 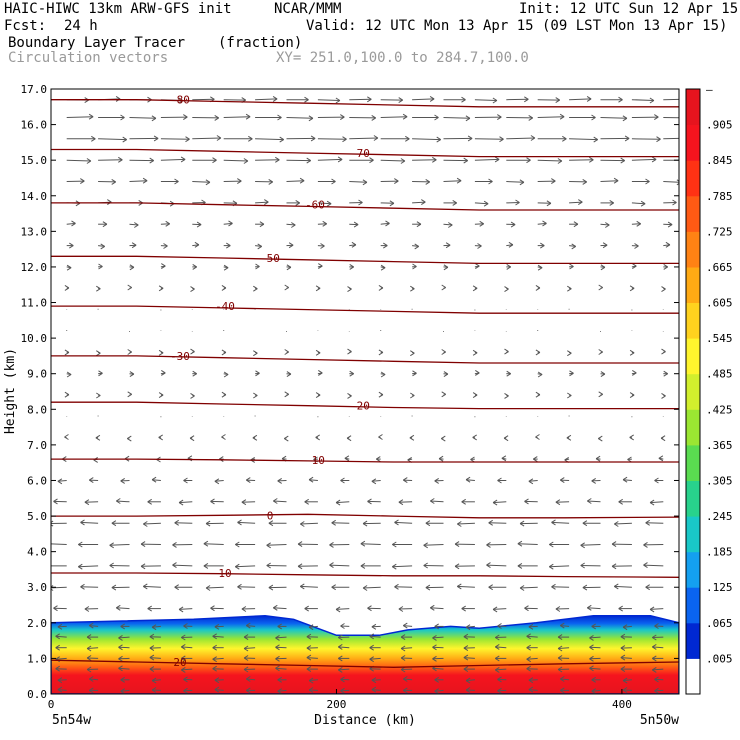 What do you see at coordinates (693, 107) in the screenshot?
I see `colorbar-swatch` at bounding box center [693, 107].